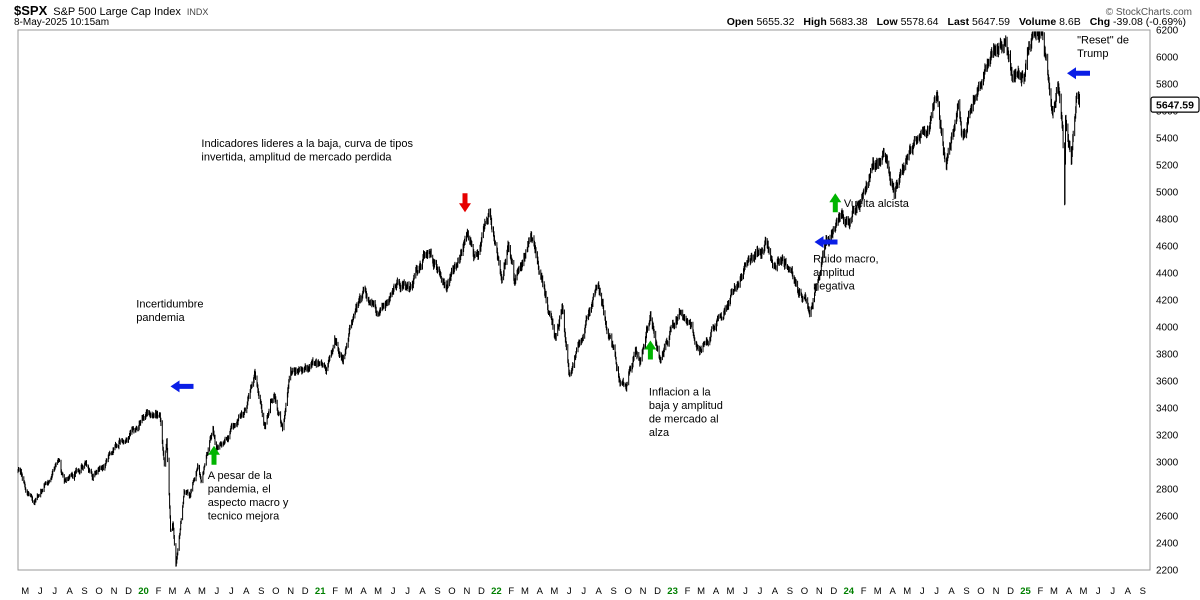  Describe the element at coordinates (465, 203) in the screenshot. I see `down-arrow-icon` at that location.